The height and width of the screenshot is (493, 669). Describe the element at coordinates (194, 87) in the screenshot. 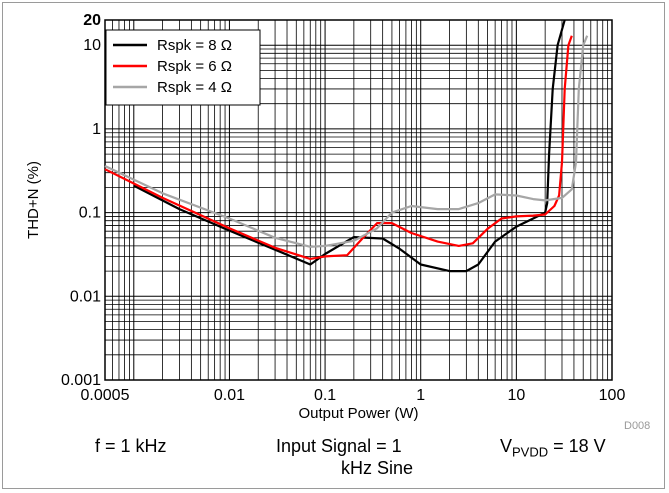

I see `legend-label-3: Rspk = 4 Ω` at that location.